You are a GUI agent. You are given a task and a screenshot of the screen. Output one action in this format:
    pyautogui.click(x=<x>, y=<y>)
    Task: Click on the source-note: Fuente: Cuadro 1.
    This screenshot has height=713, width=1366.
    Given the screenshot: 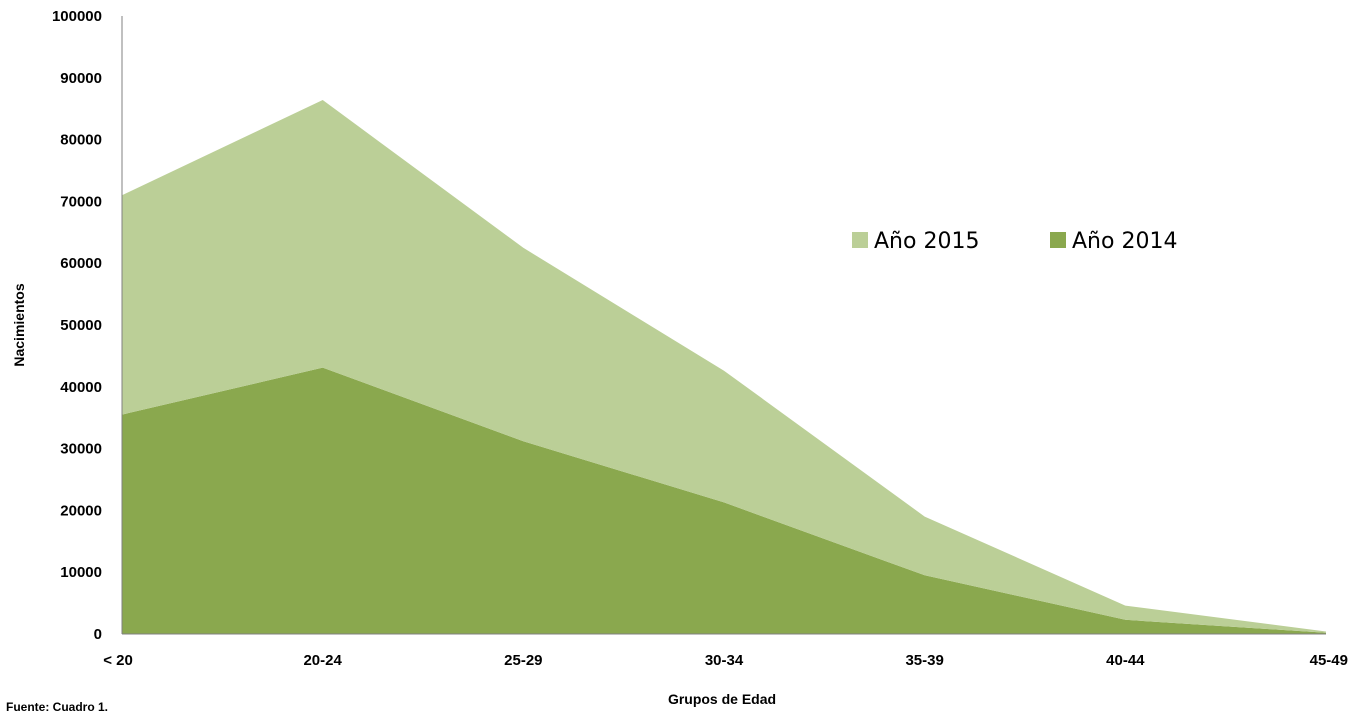 What is the action you would take?
    pyautogui.click(x=57, y=706)
    